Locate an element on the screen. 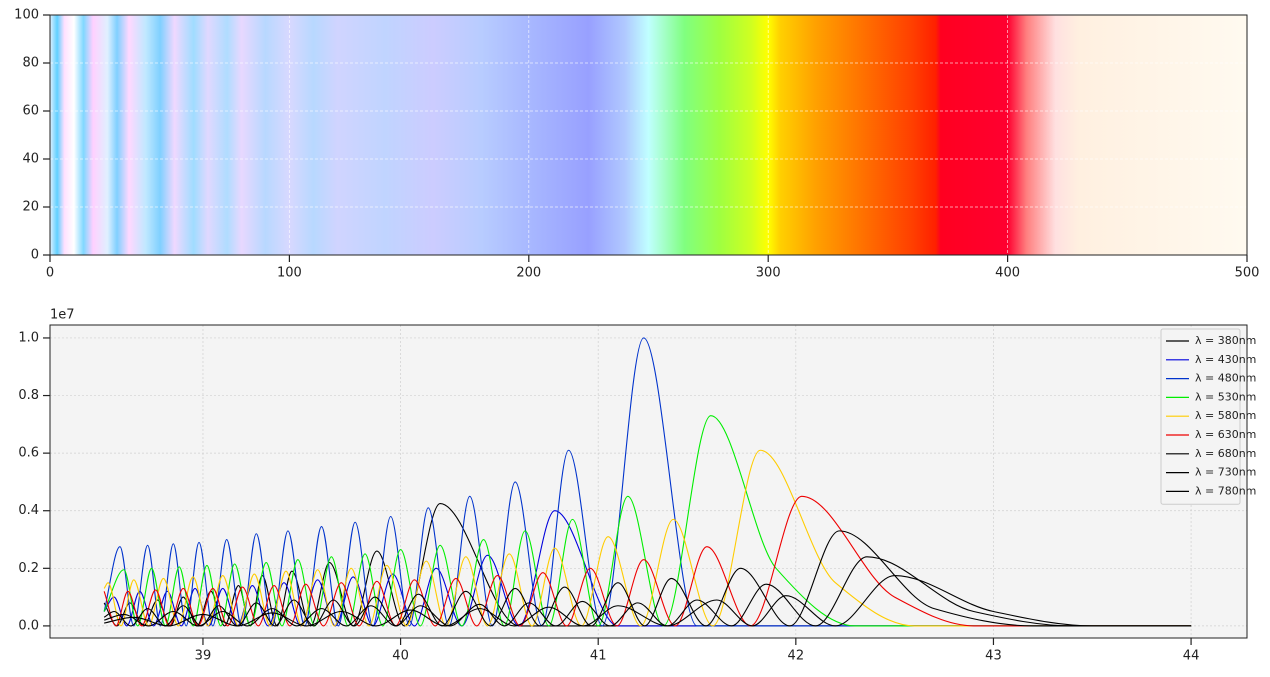 Image resolution: width=1270 pixels, height=677 pixels. y-tick-label: 80 is located at coordinates (30, 63).